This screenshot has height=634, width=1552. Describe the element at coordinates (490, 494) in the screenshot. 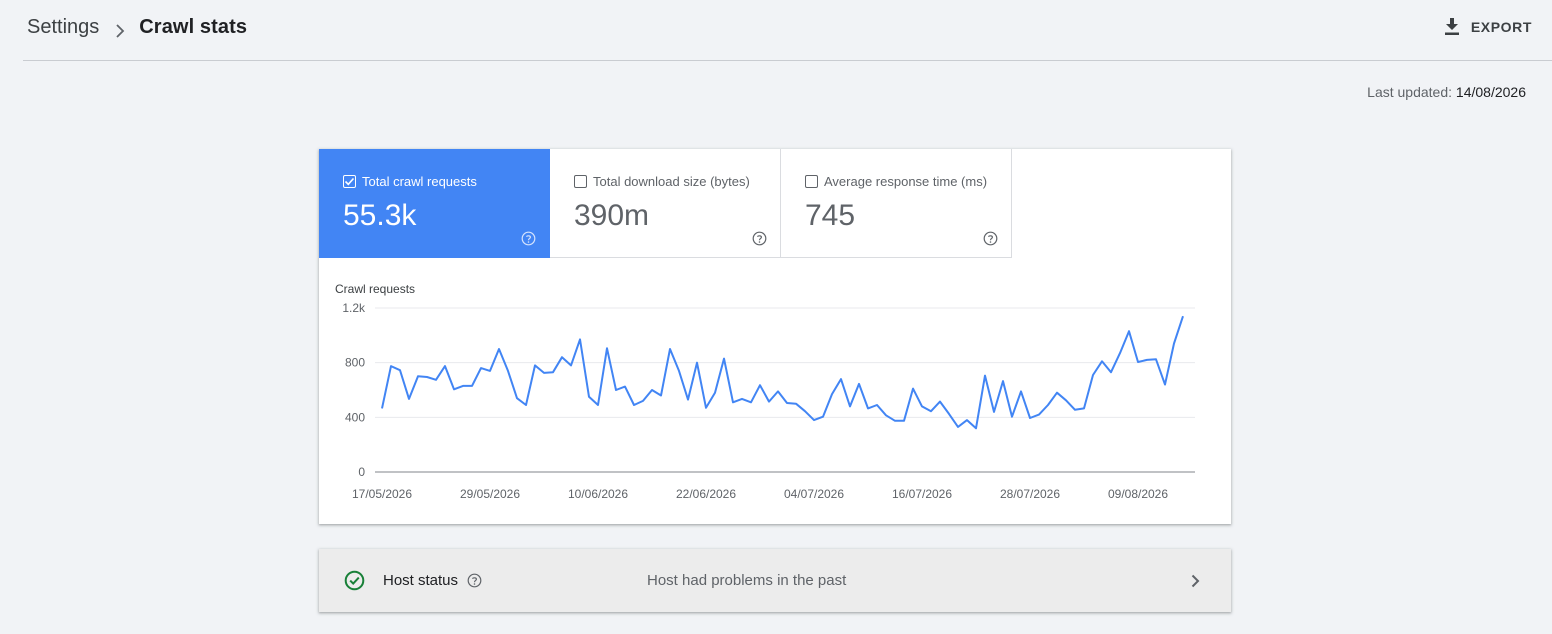

I see `x-tick-label: 29/05/2026` at that location.